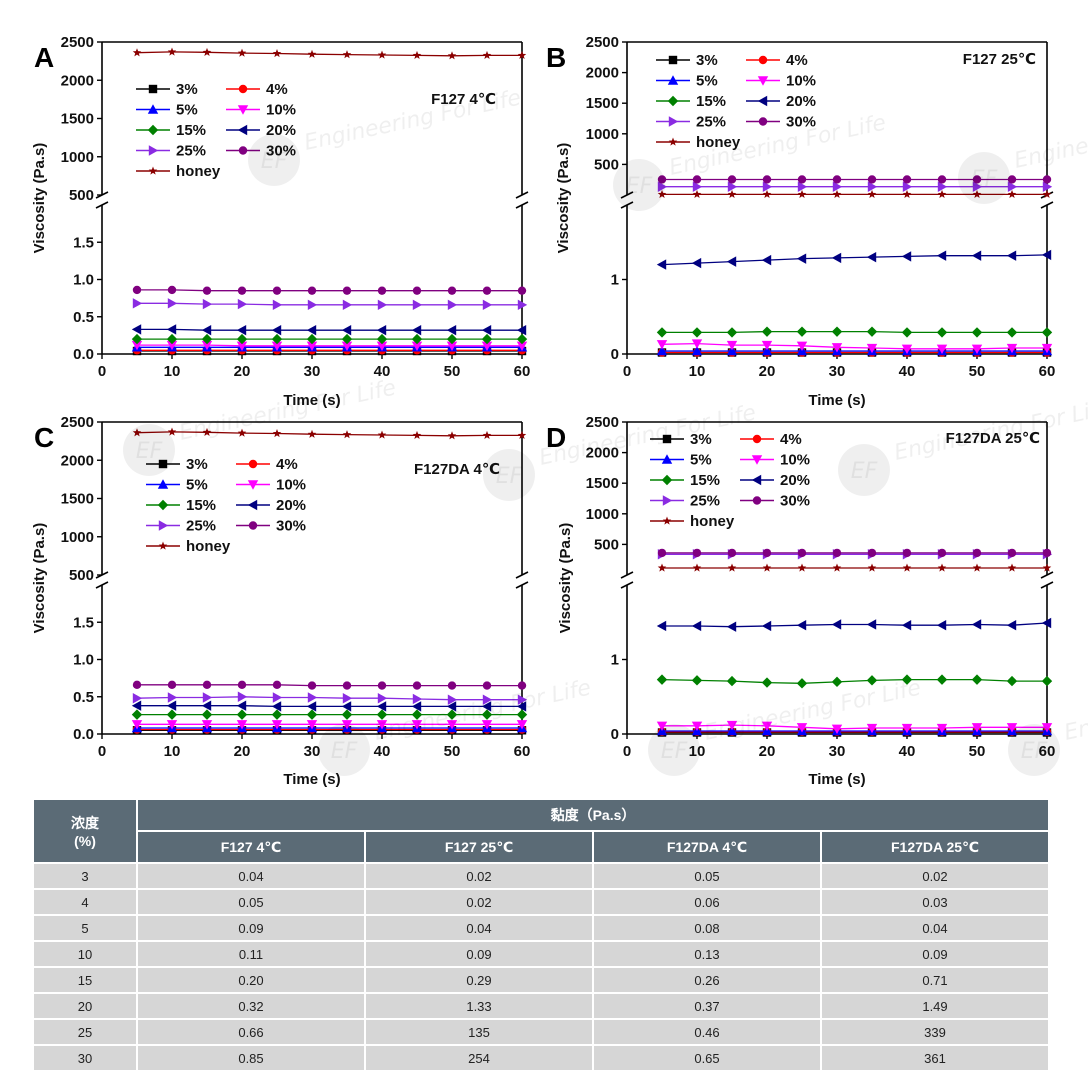 The height and width of the screenshot is (1090, 1088). Describe the element at coordinates (707, 1058) in the screenshot. I see `viscosity-cell: 0.65` at that location.